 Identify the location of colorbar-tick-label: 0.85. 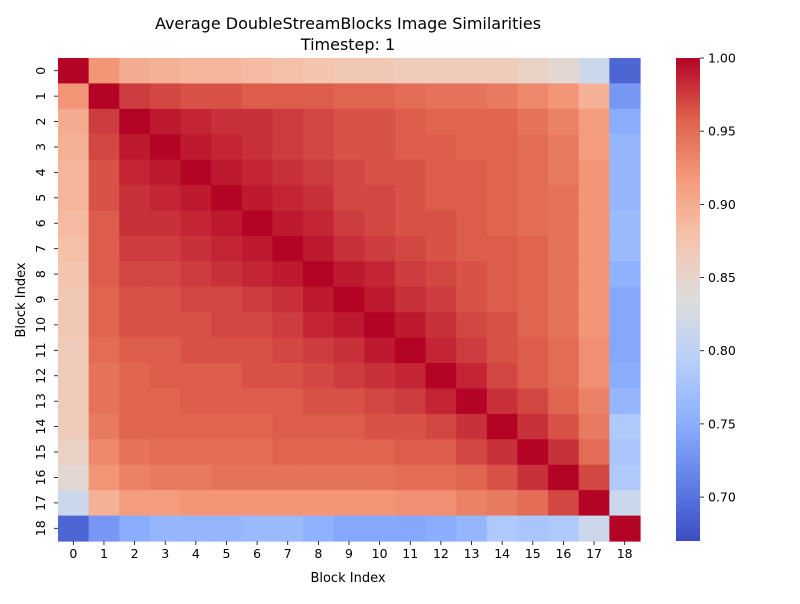
(722, 277).